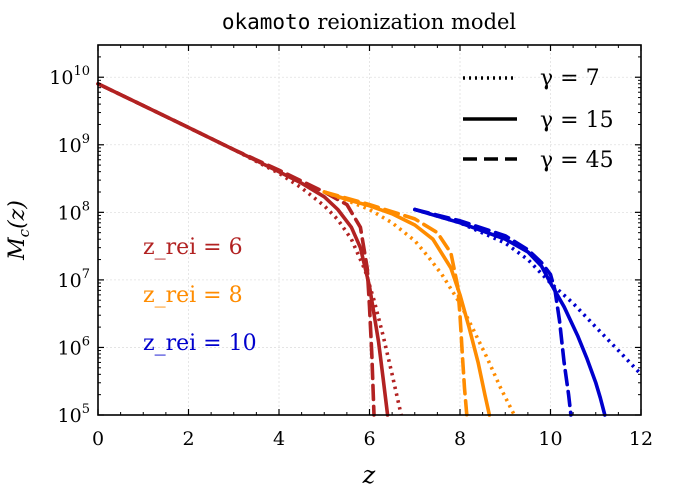 Image resolution: width=678 pixels, height=486 pixels. I want to click on annotation-zrei-10: z_rei = 10, so click(200, 343).